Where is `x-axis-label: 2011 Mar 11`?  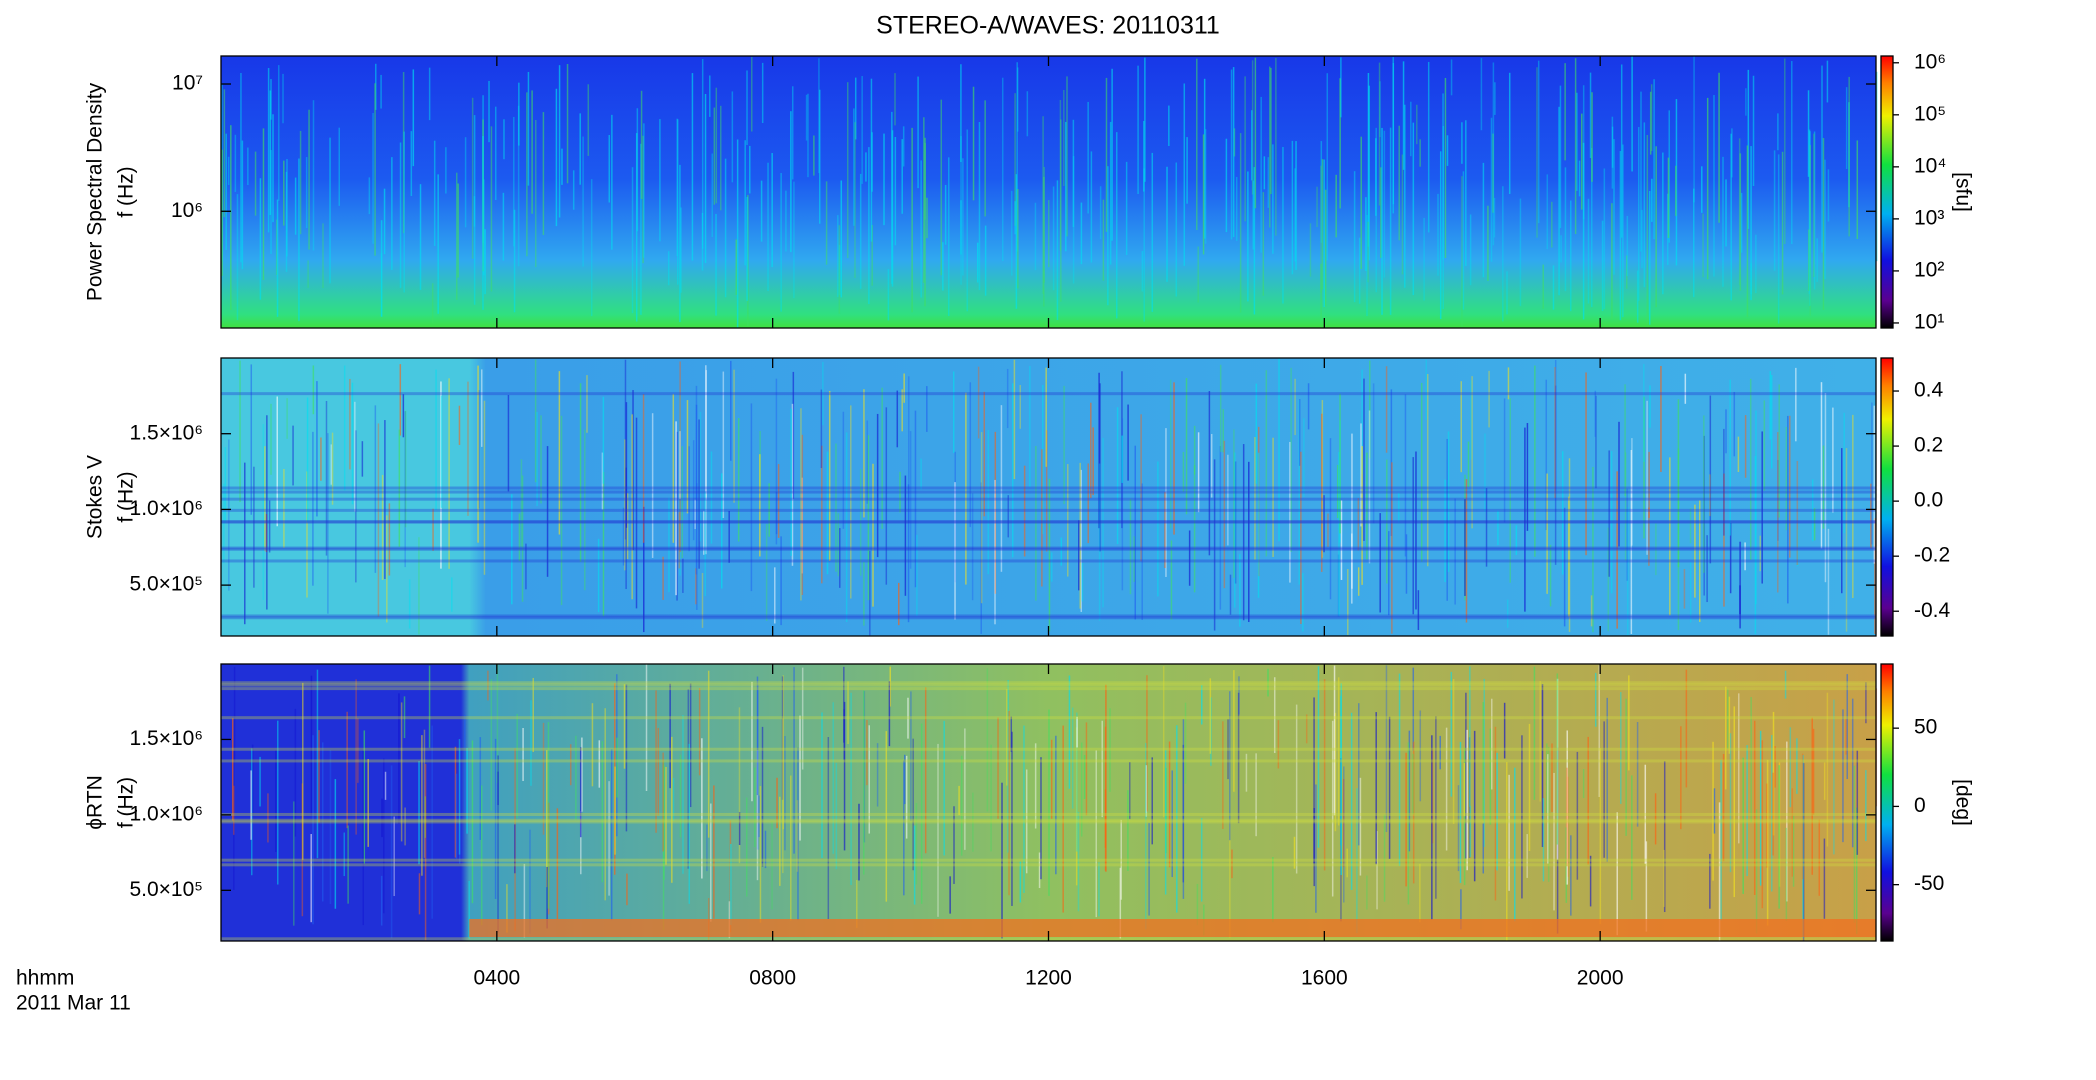 x-axis-label: 2011 Mar 11 is located at coordinates (73, 1003).